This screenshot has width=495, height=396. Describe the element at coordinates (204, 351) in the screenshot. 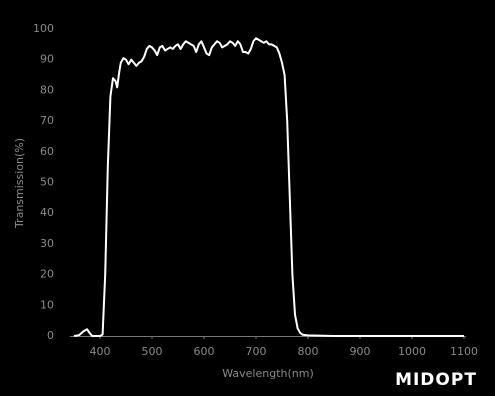

I see `x-tick-label: 600` at that location.